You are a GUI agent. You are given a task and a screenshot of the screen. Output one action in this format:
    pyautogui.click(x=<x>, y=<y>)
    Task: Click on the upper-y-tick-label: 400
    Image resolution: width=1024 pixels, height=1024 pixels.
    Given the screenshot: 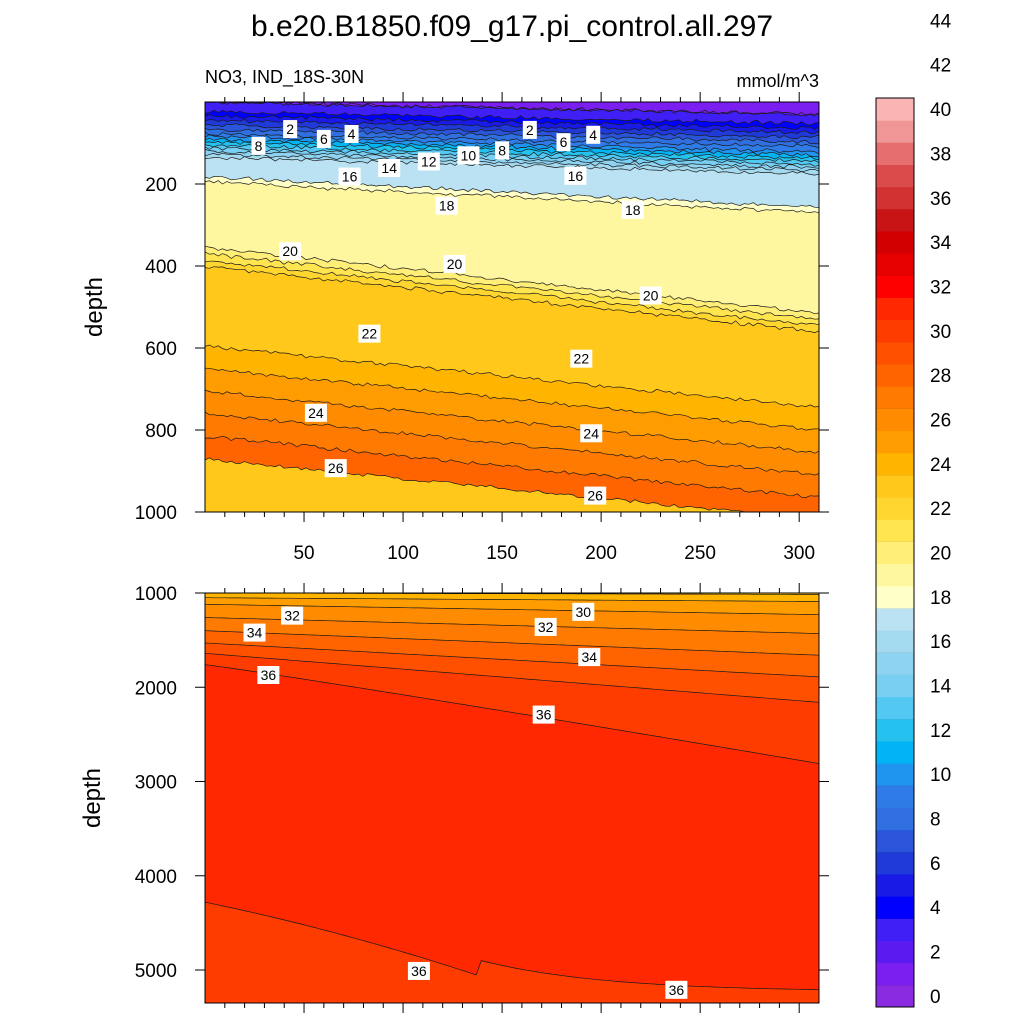 What is the action you would take?
    pyautogui.click(x=161, y=267)
    